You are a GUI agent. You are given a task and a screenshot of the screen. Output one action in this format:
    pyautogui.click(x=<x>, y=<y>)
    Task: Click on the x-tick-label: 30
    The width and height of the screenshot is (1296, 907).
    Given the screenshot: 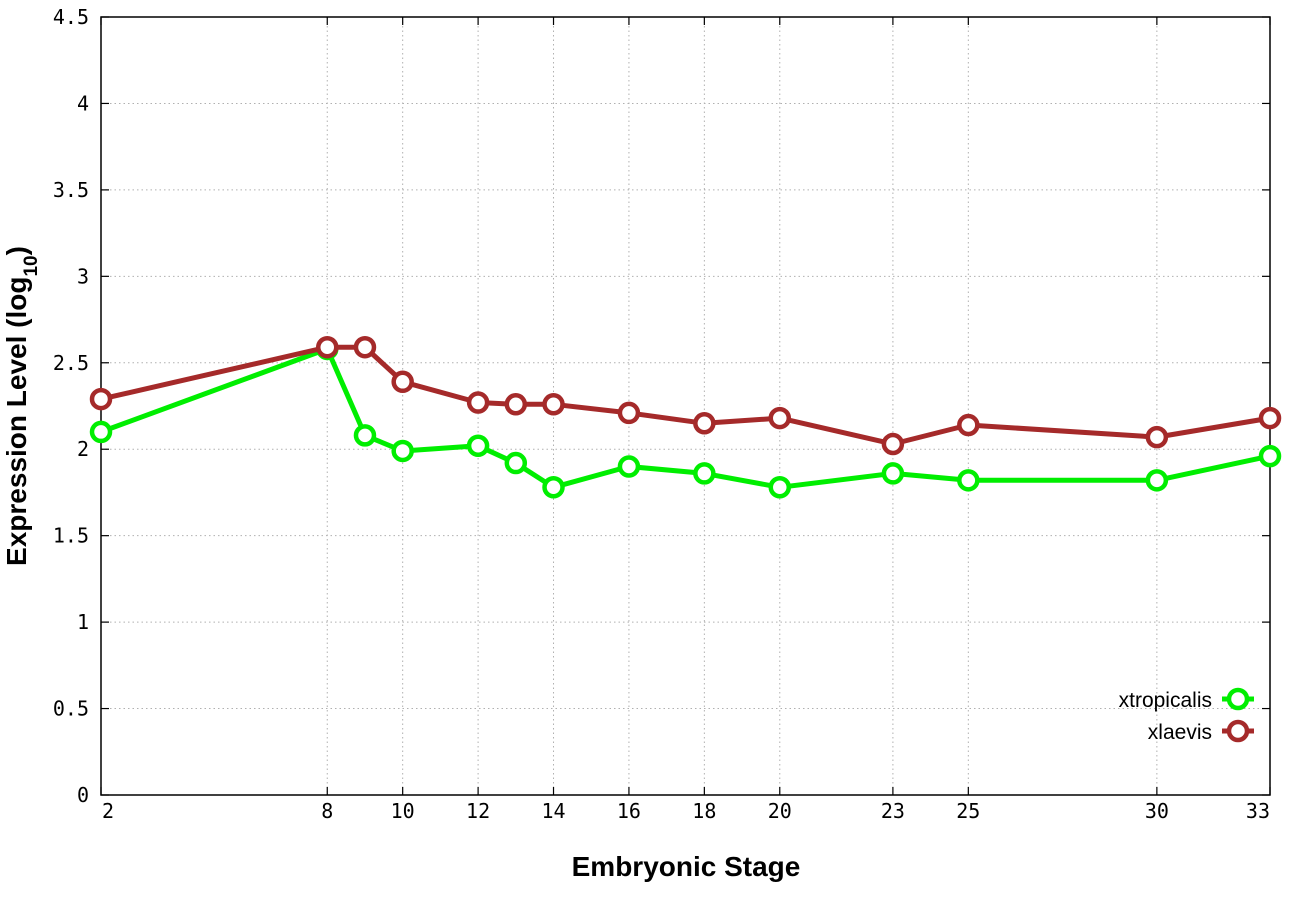 What is the action you would take?
    pyautogui.click(x=1157, y=811)
    